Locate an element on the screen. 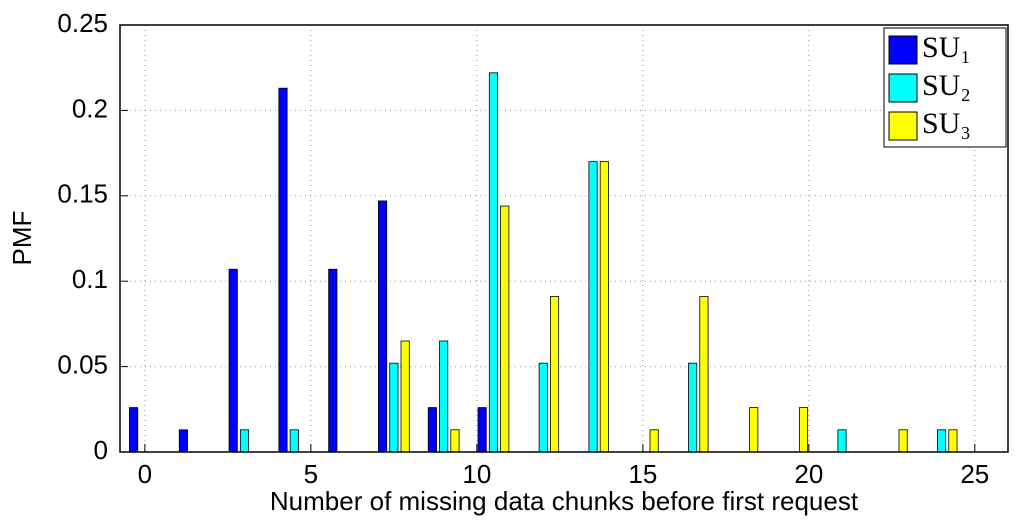 This screenshot has width=1024, height=525. x-tick-label: 10 is located at coordinates (476, 474).